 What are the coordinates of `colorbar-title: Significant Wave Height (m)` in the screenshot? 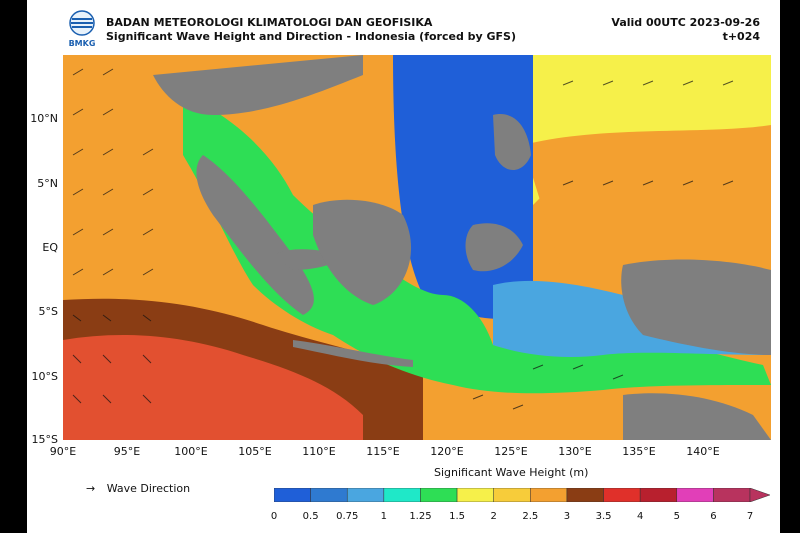 It's located at (511, 472).